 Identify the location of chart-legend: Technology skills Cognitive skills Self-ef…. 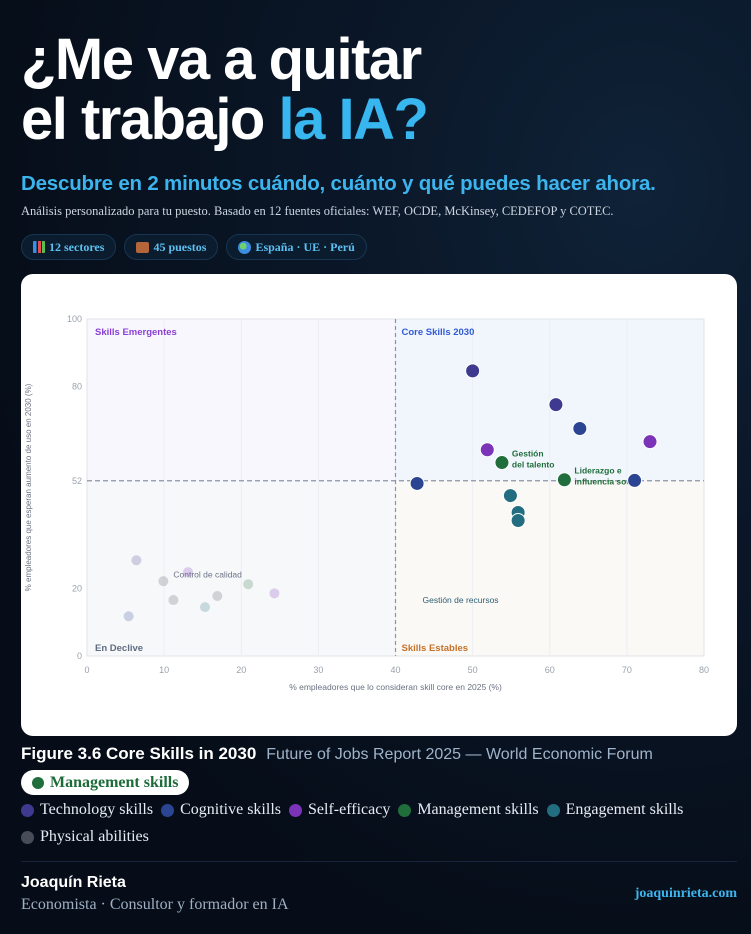
(371, 823).